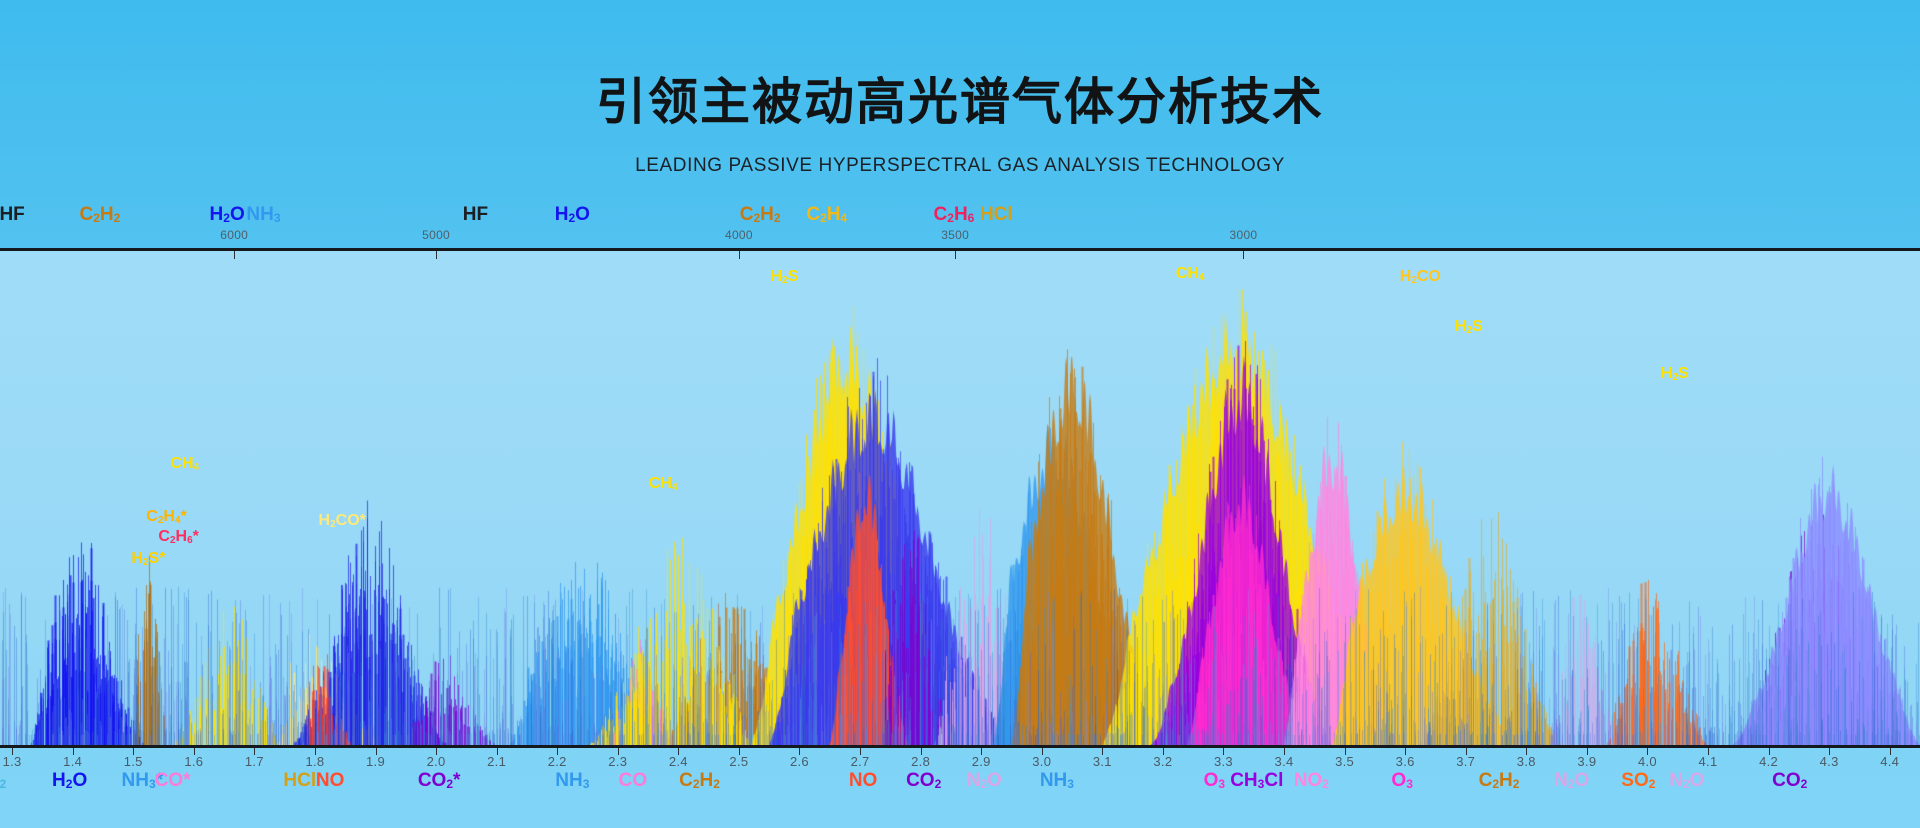  Describe the element at coordinates (254, 761) in the screenshot. I see `bottom-tick-label: 1.7` at that location.